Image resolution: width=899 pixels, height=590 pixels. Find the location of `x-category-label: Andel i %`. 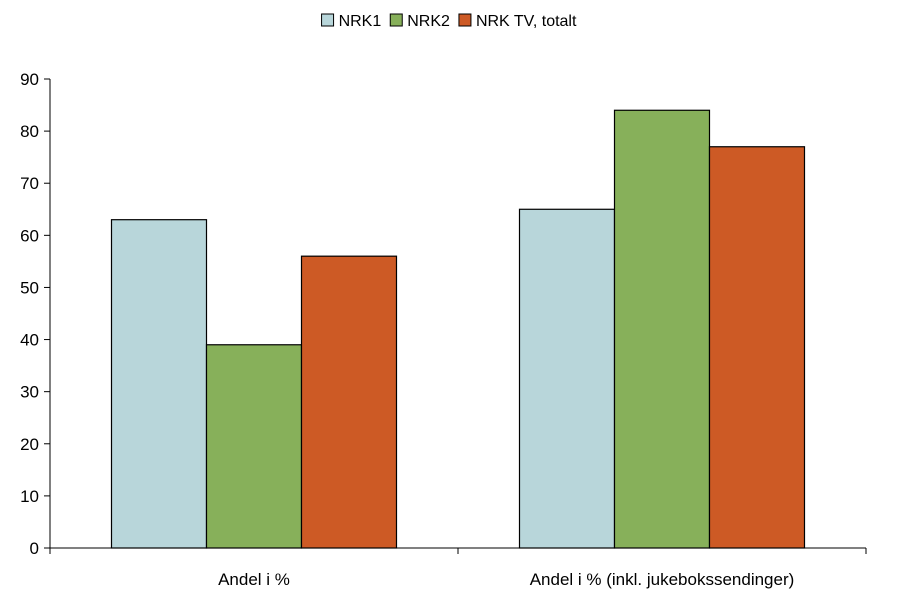

x-category-label: Andel i % is located at coordinates (254, 579).